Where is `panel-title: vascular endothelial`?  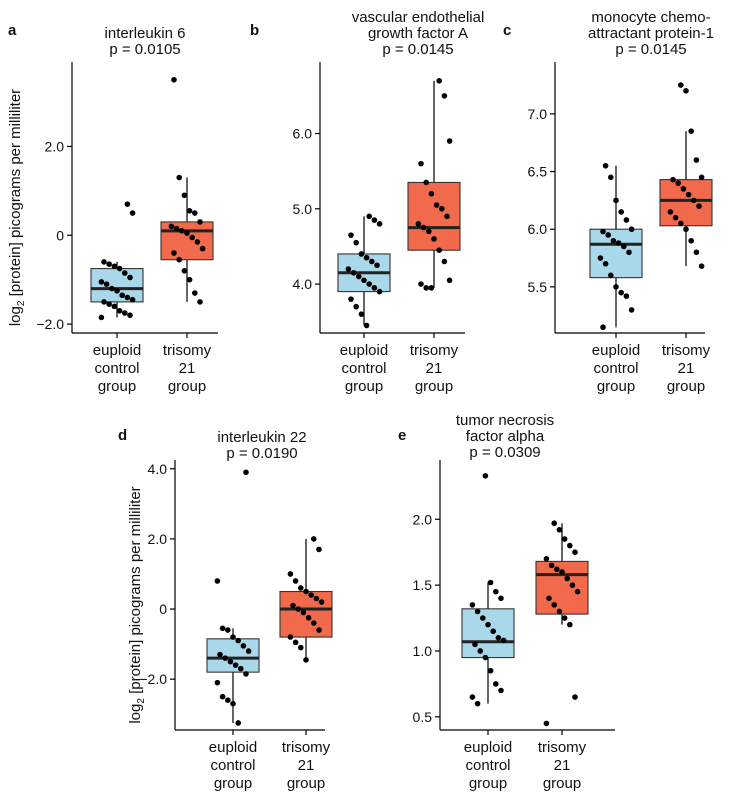 panel-title: vascular endothelial is located at coordinates (418, 17).